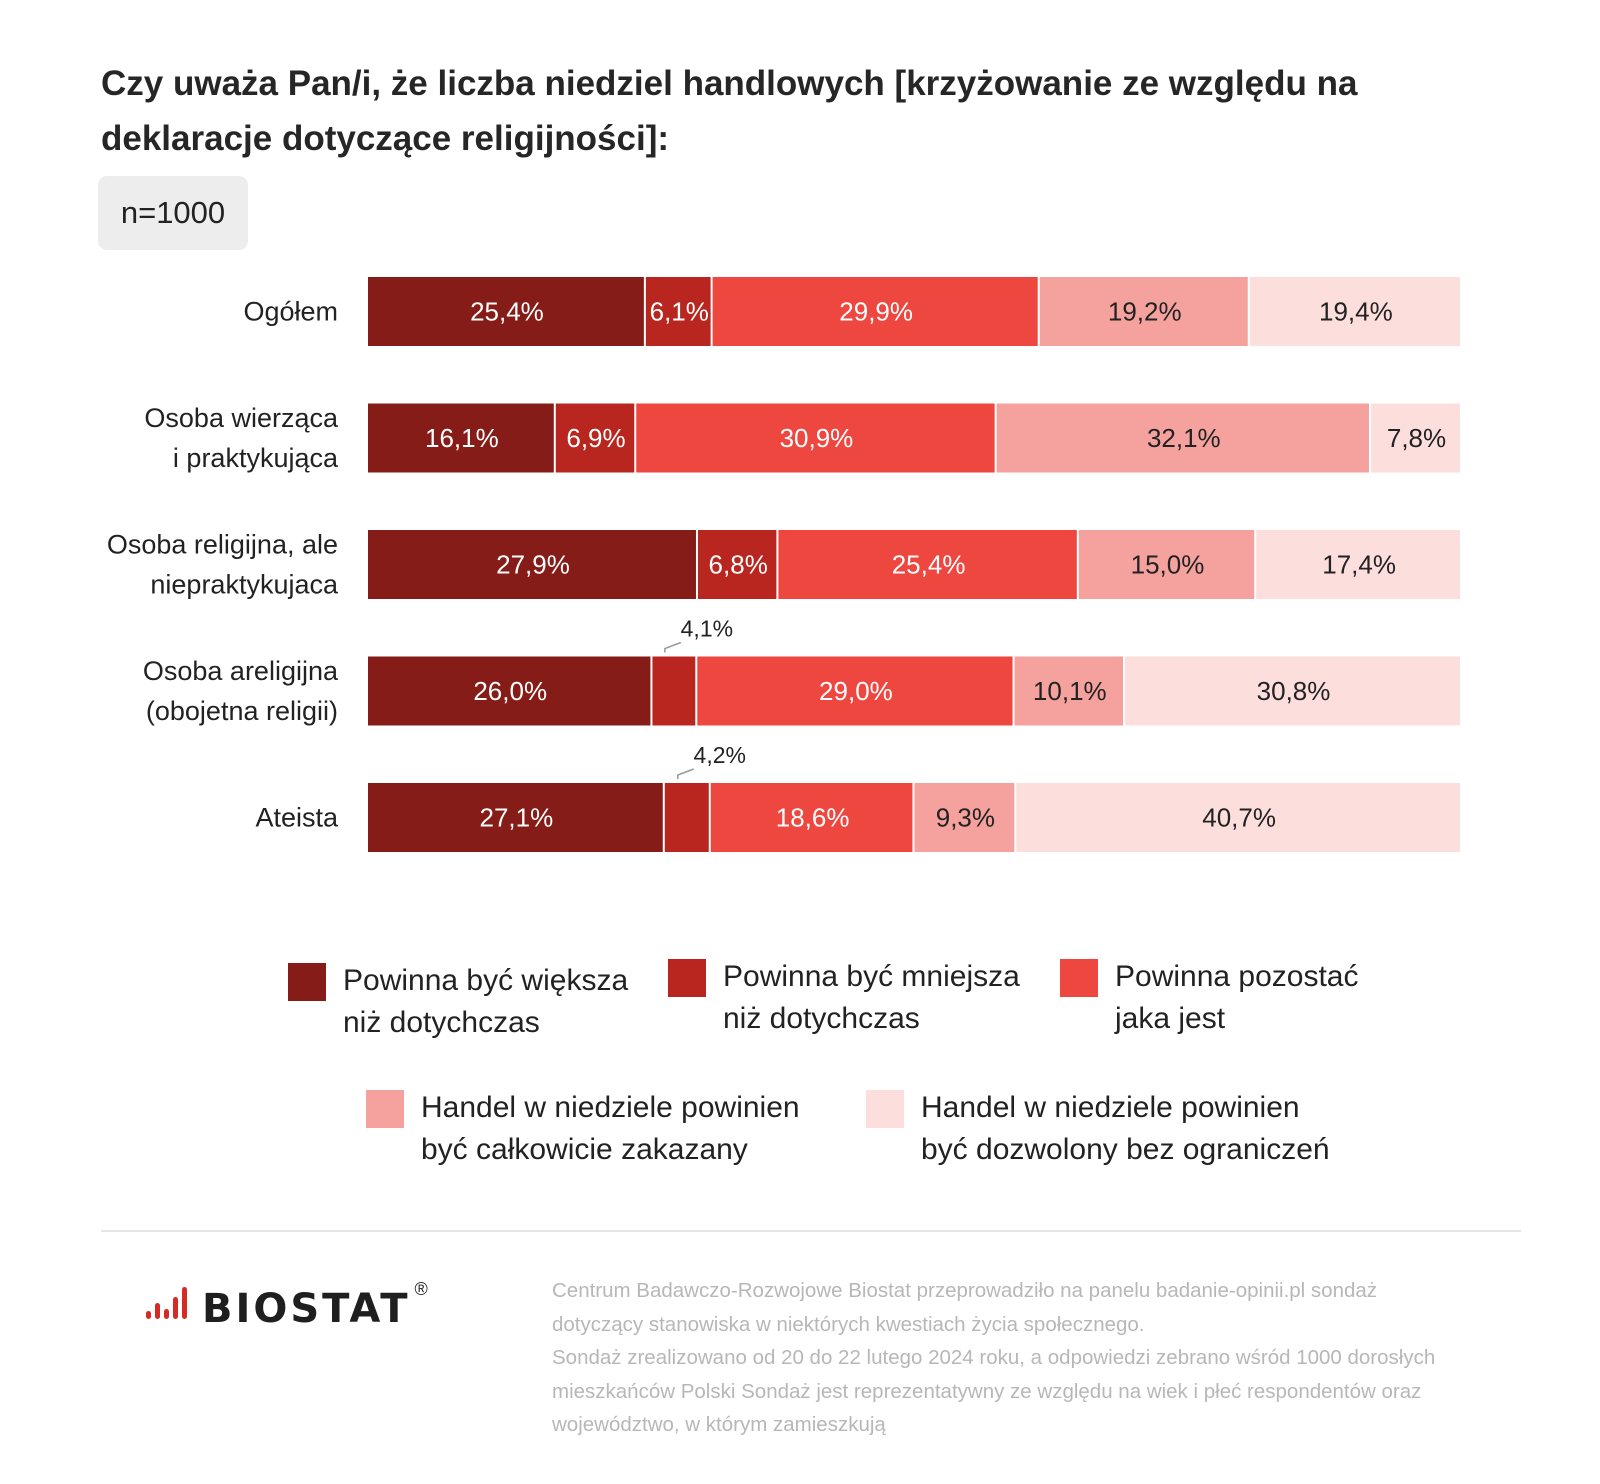 This screenshot has height=1484, width=1600. I want to click on data-label: 27,1%, so click(517, 818).